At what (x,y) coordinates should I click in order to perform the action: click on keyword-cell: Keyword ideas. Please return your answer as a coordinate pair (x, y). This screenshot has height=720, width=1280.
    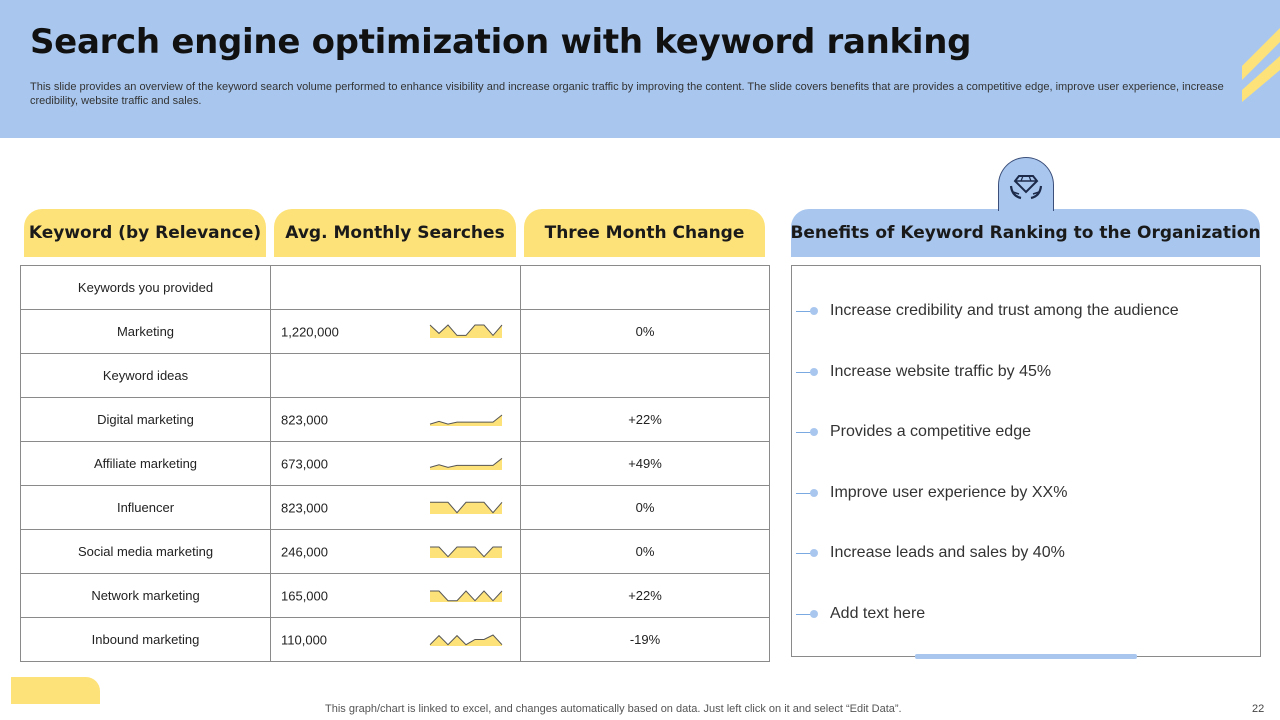
    Looking at the image, I should click on (145, 375).